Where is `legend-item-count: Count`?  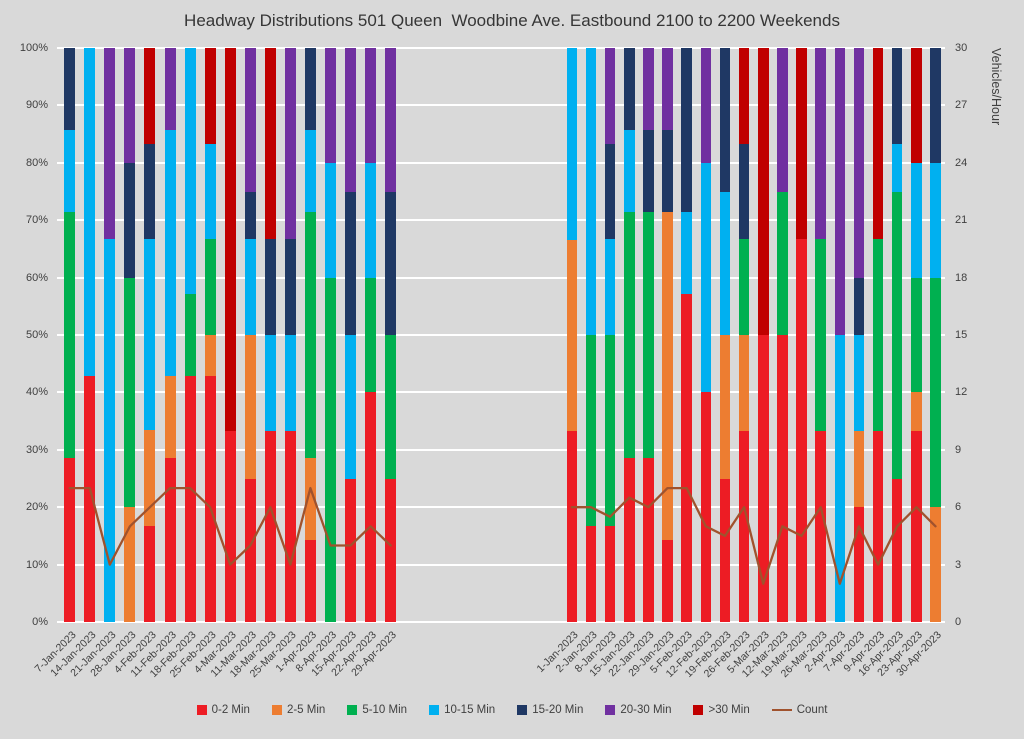 legend-item-count: Count is located at coordinates (799, 710).